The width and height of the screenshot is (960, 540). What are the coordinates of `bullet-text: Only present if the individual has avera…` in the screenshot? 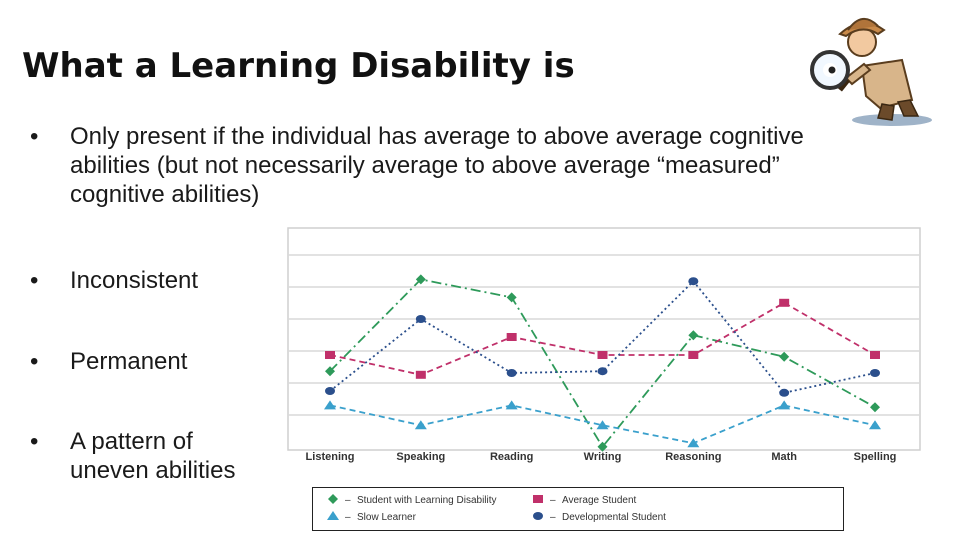 It's located at (437, 165).